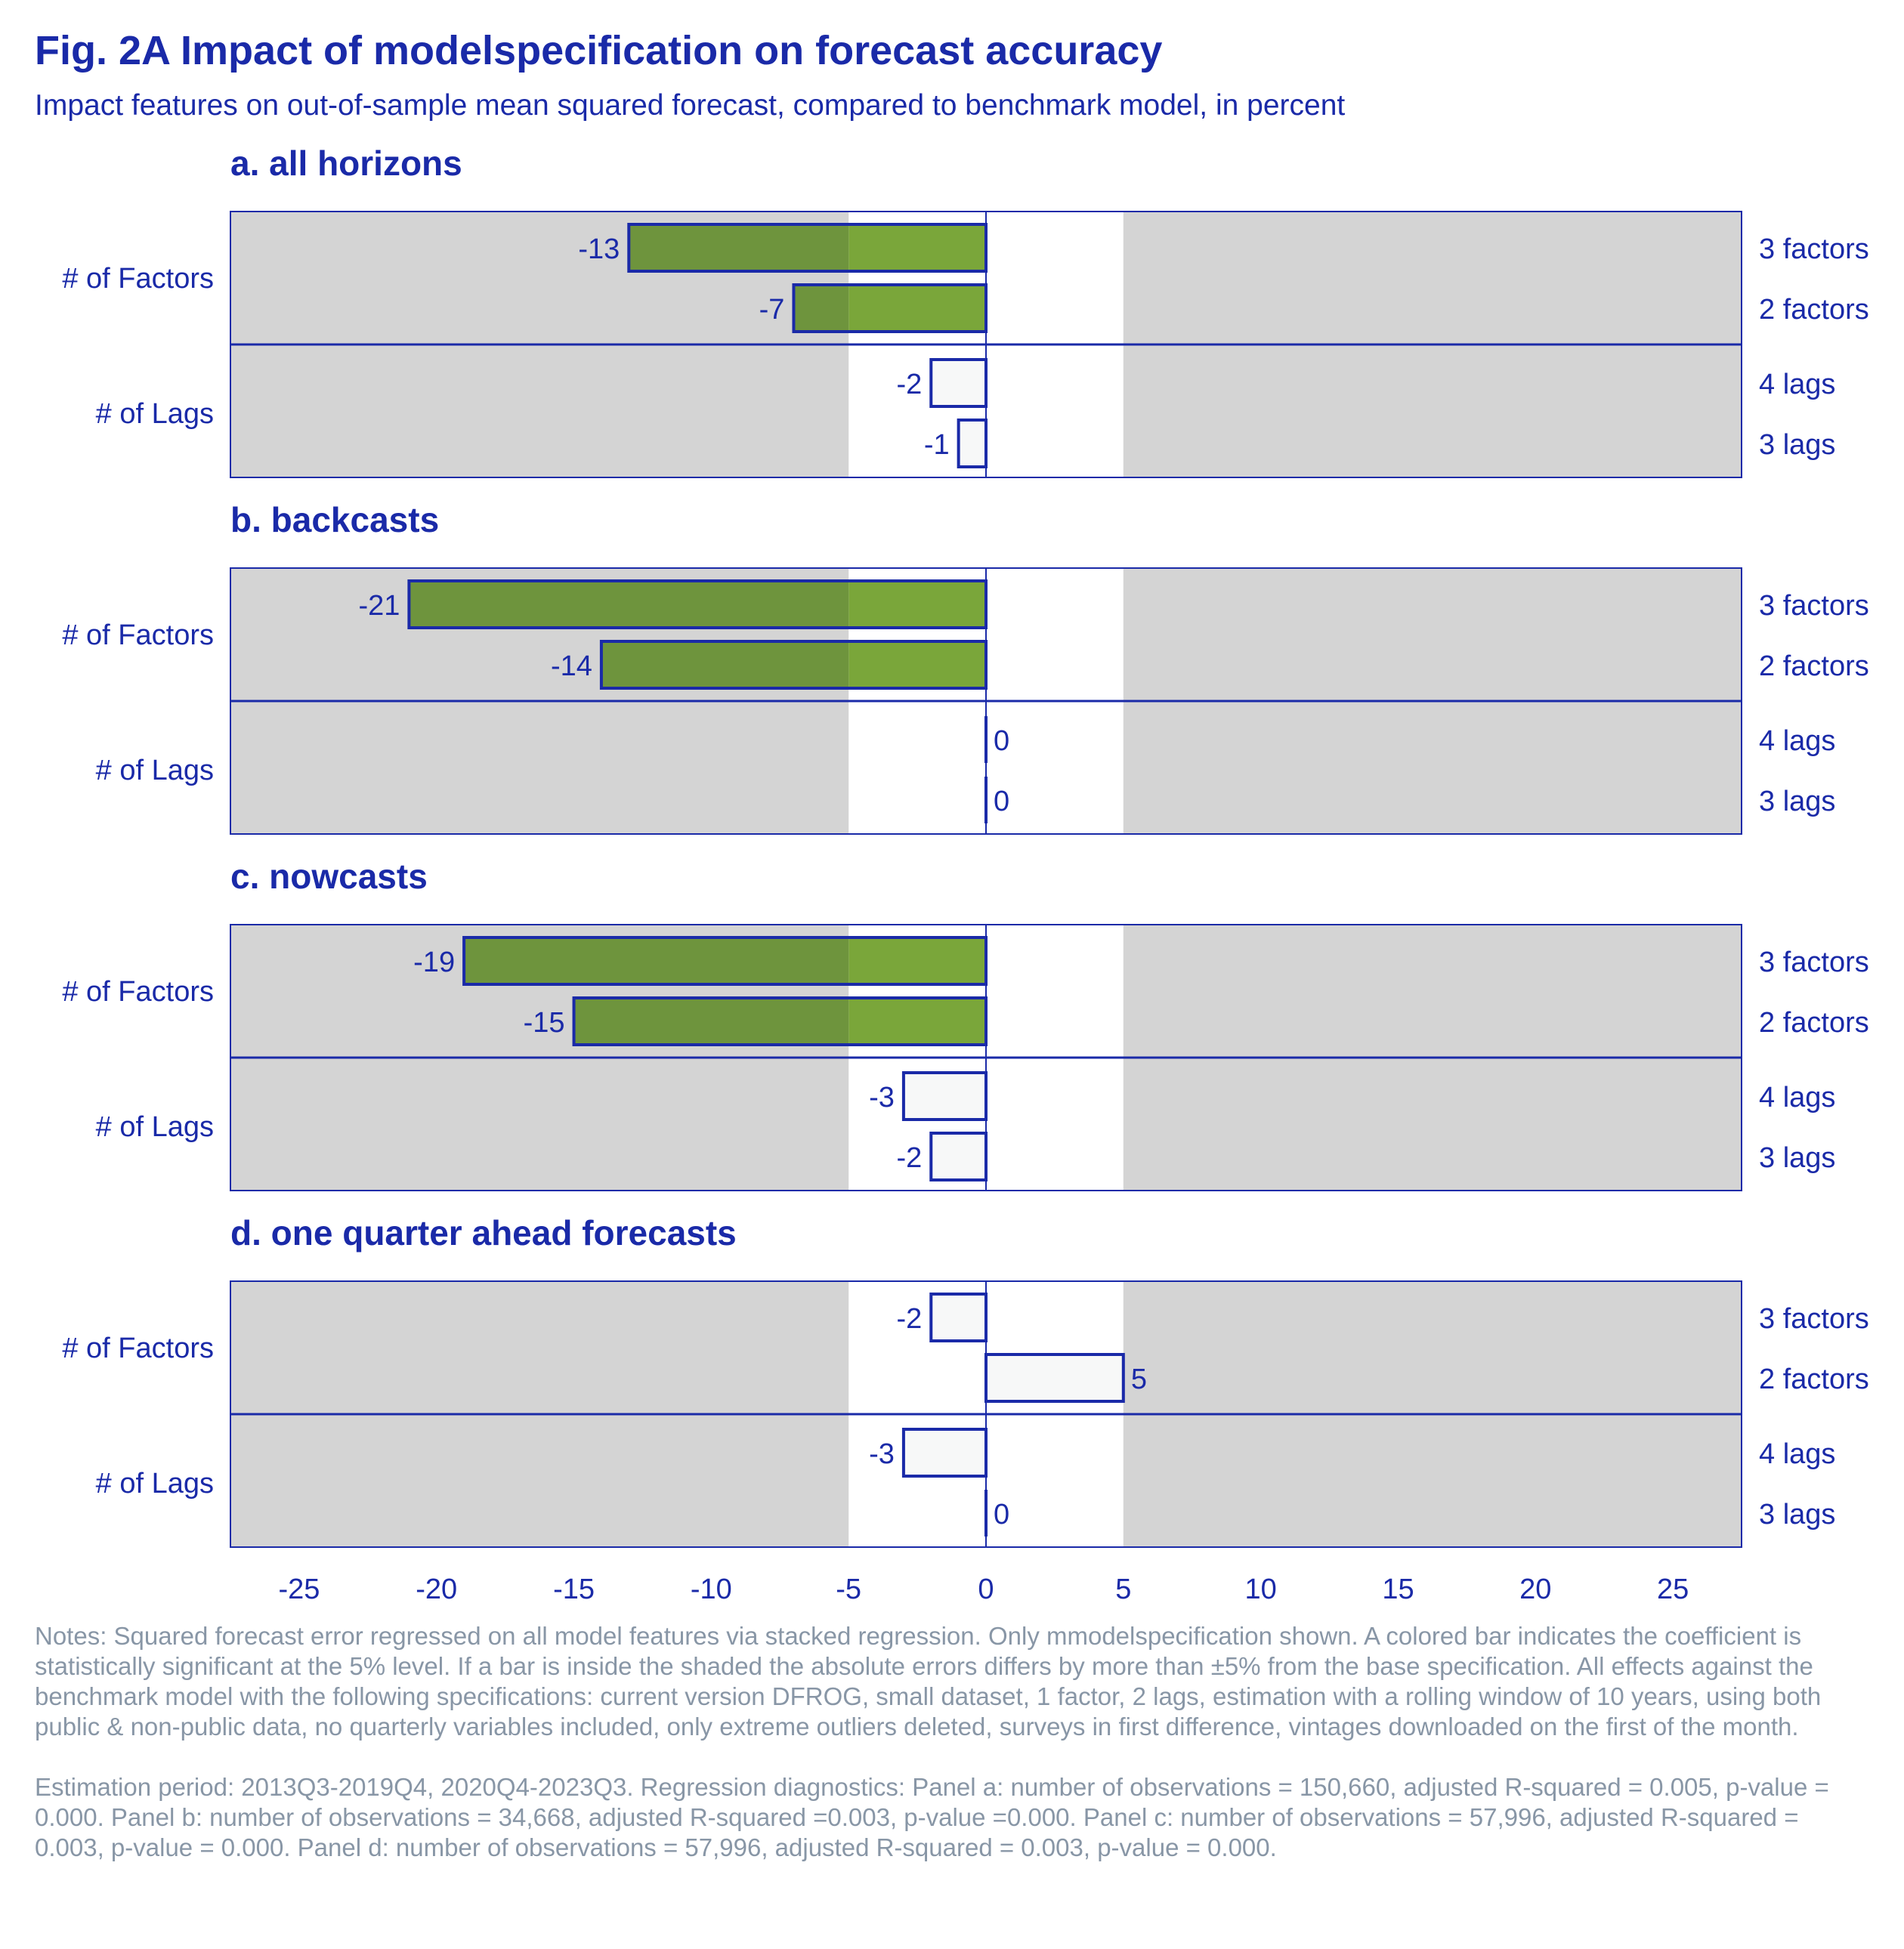  What do you see at coordinates (434, 962) in the screenshot?
I see `bar-value-label: -19` at bounding box center [434, 962].